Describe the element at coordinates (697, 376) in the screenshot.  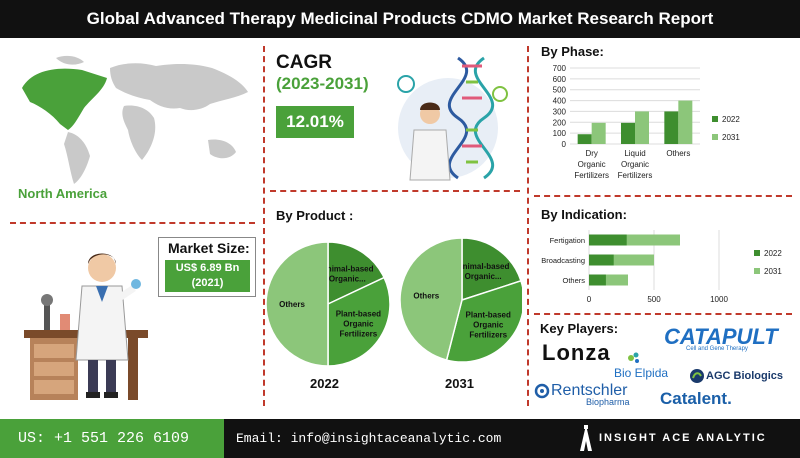
I see `agc-logo-icon` at that location.